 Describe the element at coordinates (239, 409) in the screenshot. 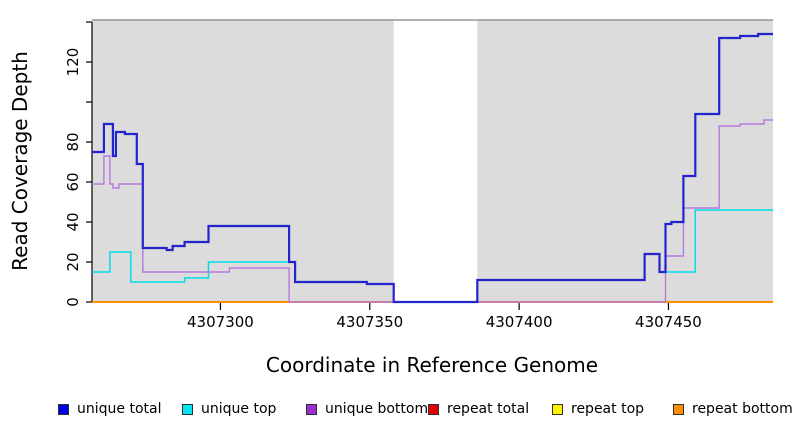

I see `legend-label-unique-top: unique top` at that location.